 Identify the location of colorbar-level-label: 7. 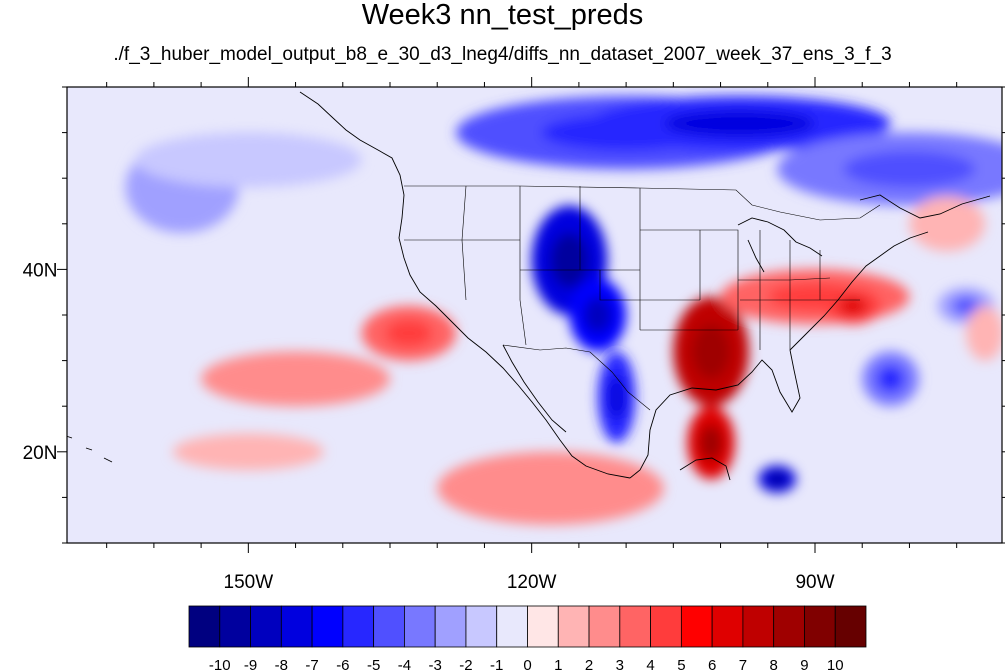
(743, 664).